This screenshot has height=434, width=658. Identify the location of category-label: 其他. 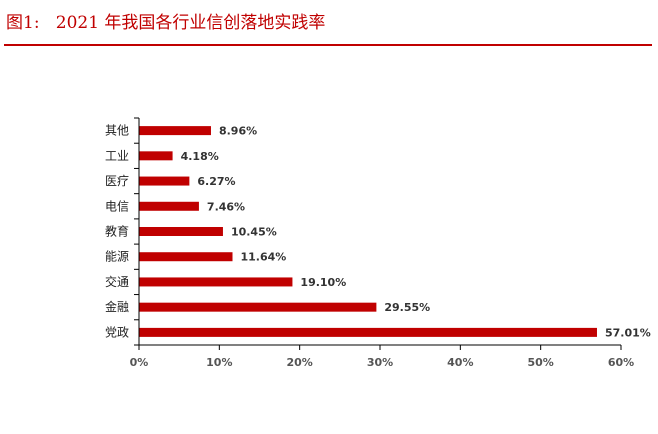
(117, 131).